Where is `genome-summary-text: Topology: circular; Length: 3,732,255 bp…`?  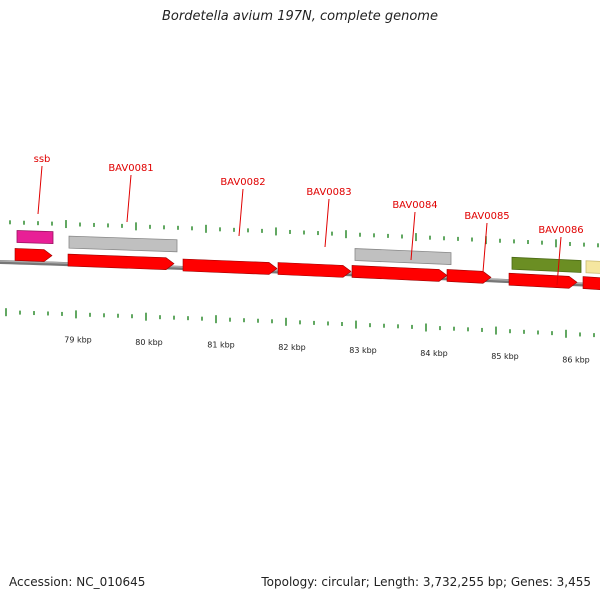
genome-summary-text: Topology: circular; Length: 3,732,255 bp… is located at coordinates (426, 582).